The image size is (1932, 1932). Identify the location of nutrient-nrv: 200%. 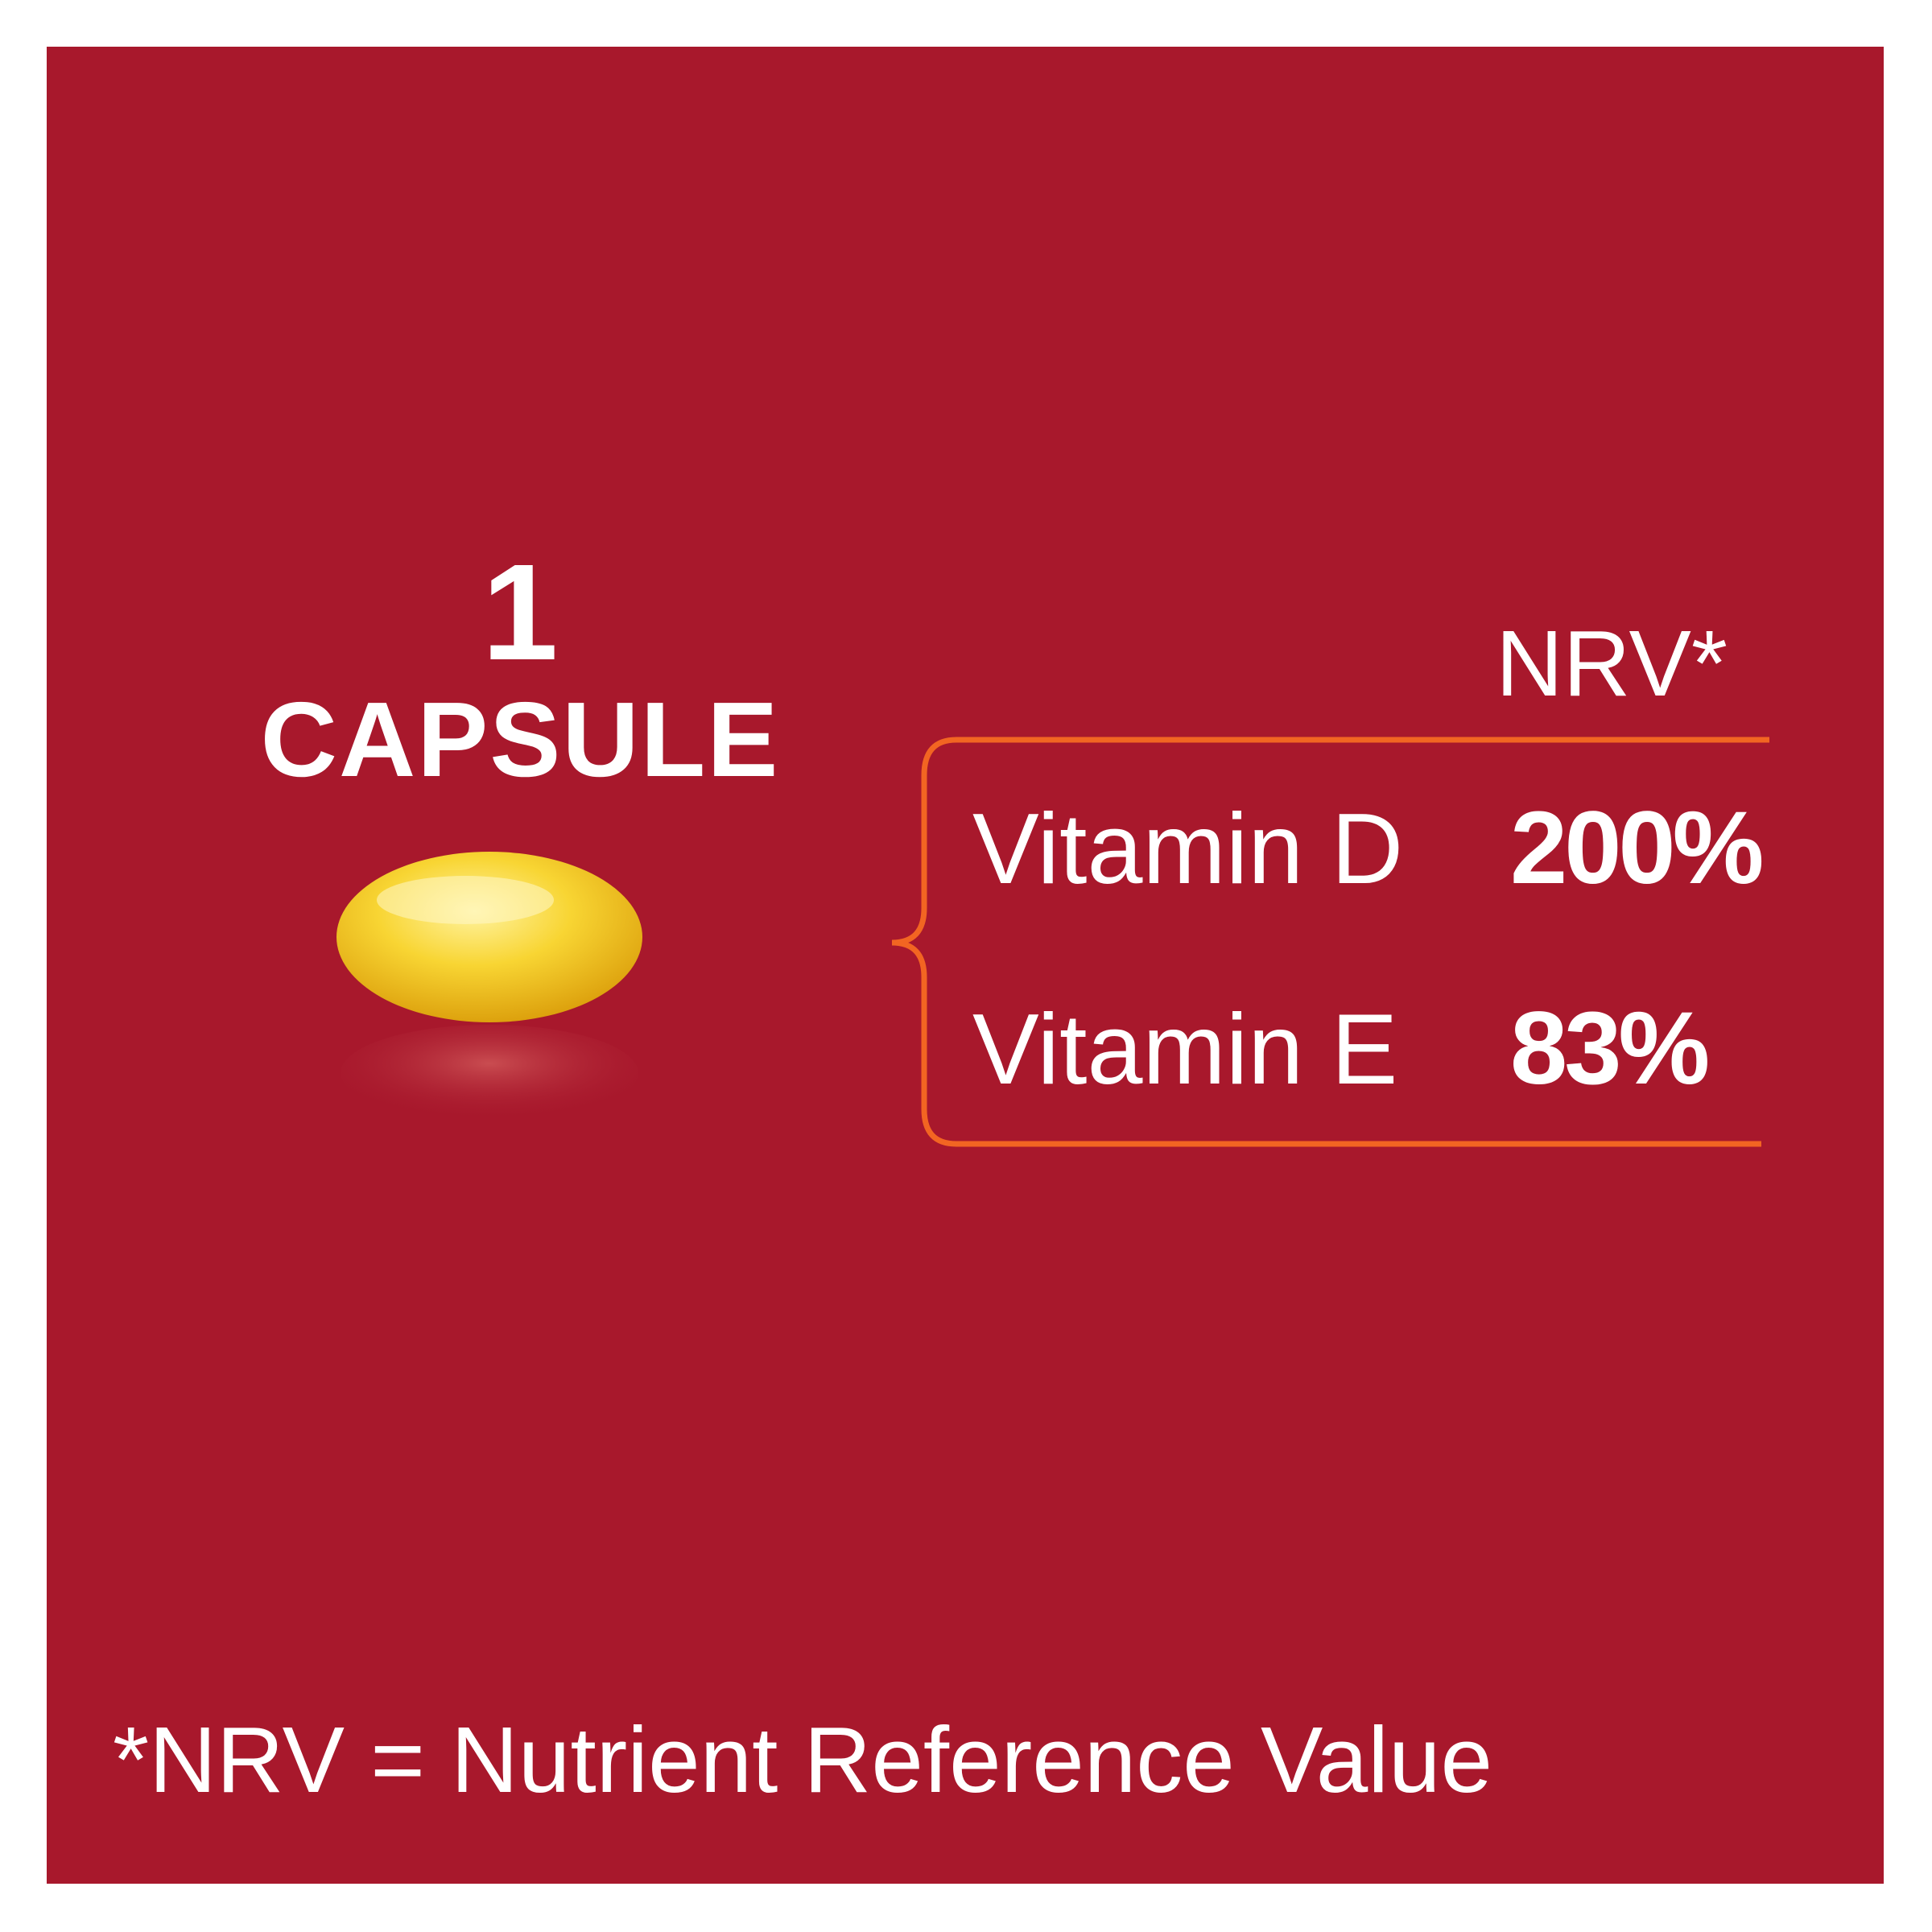
(1637, 848).